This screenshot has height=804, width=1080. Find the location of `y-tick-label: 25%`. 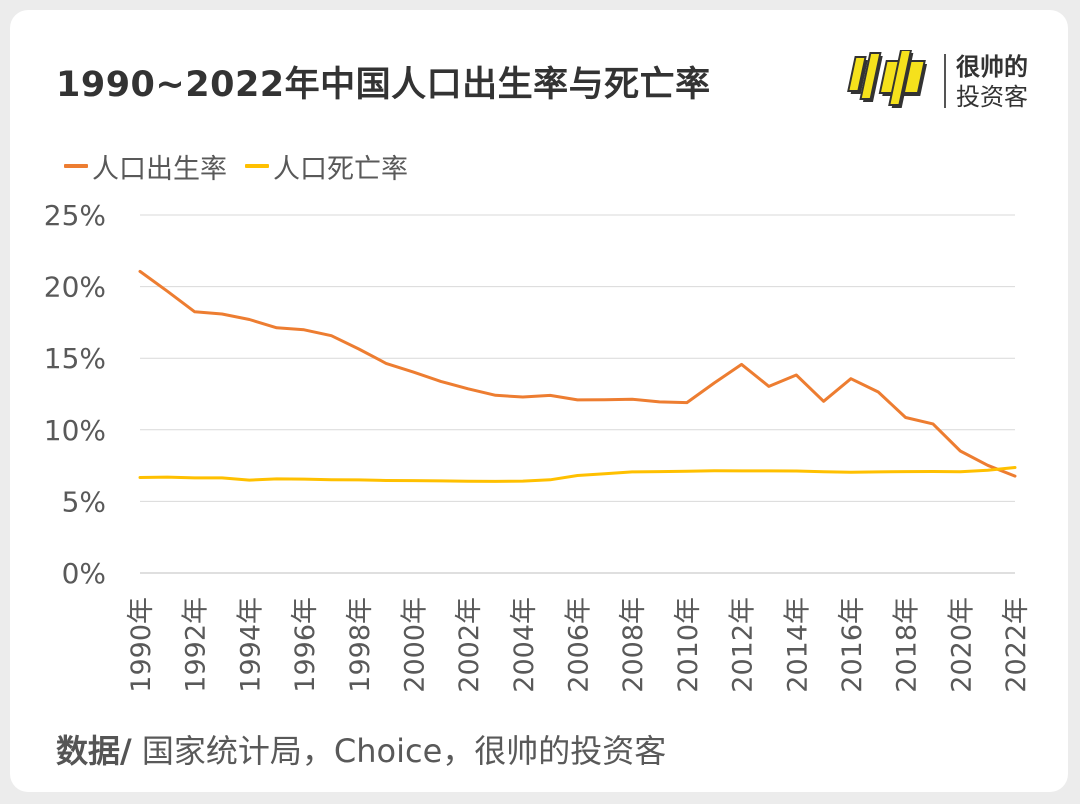

y-tick-label: 25% is located at coordinates (75, 215).